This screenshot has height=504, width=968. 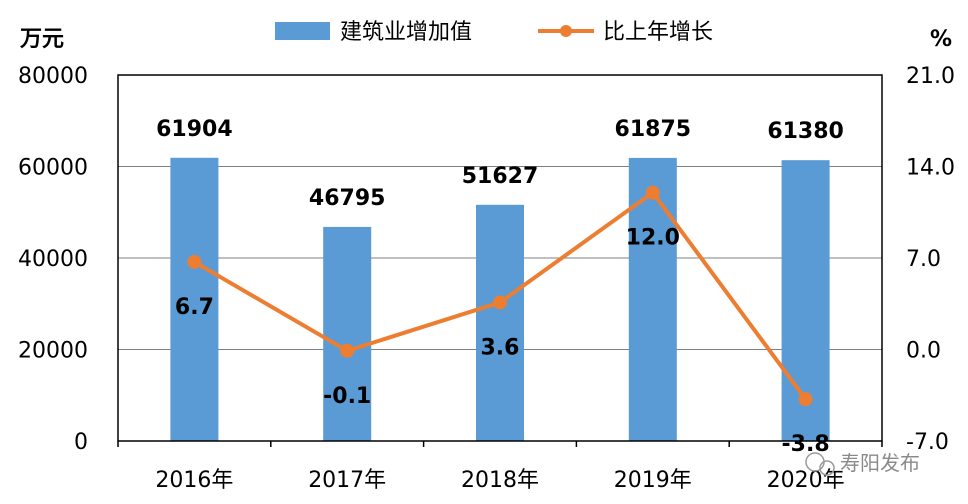 I want to click on x-tick-label: 2020年, so click(x=806, y=480).